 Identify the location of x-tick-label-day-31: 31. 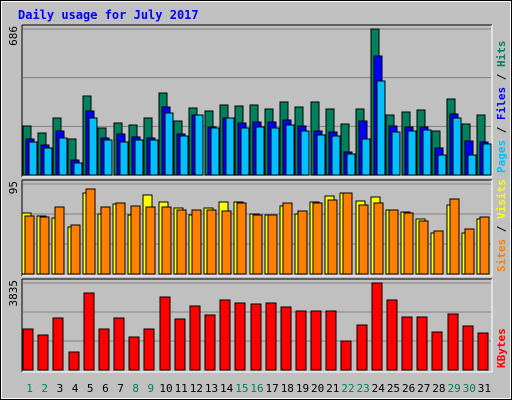
(484, 388).